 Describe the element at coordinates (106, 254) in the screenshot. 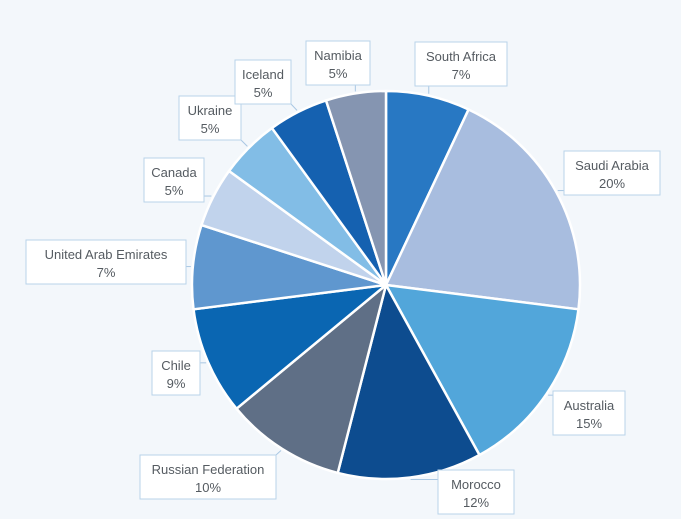

I see `slice-label: United Arab Emirates` at that location.